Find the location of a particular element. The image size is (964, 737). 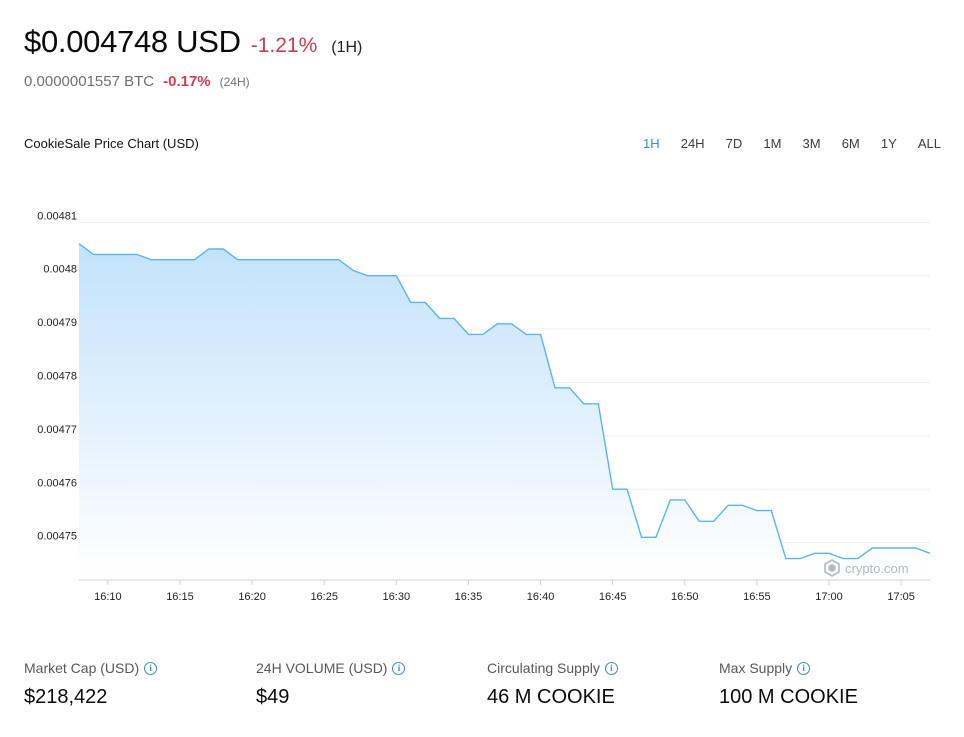

tab-3m: 3M is located at coordinates (811, 143).